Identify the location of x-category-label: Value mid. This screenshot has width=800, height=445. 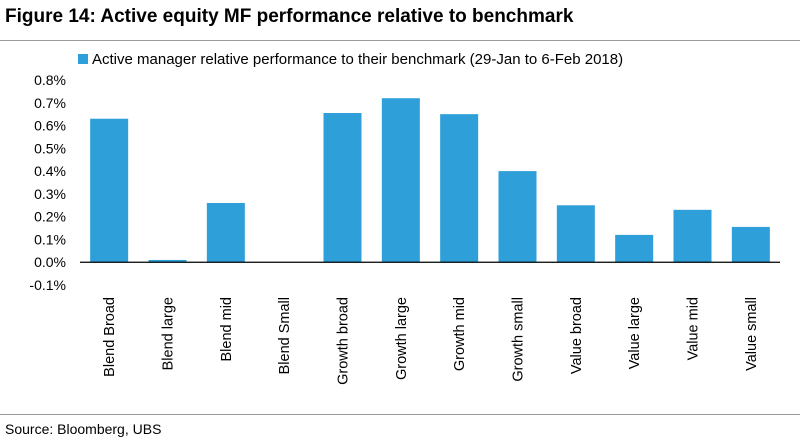
(694, 328).